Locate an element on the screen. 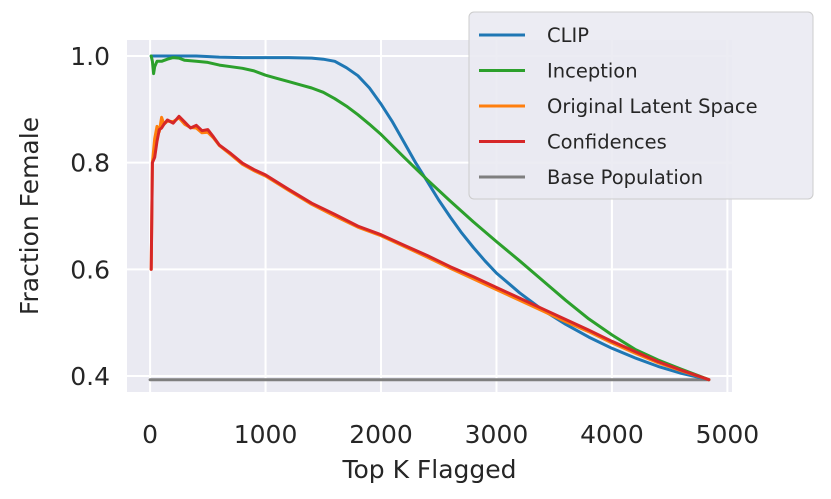 This screenshot has width=831, height=499. y-axis-ticks: 0.4 0.6 0.8 1.0 is located at coordinates (90, 216).